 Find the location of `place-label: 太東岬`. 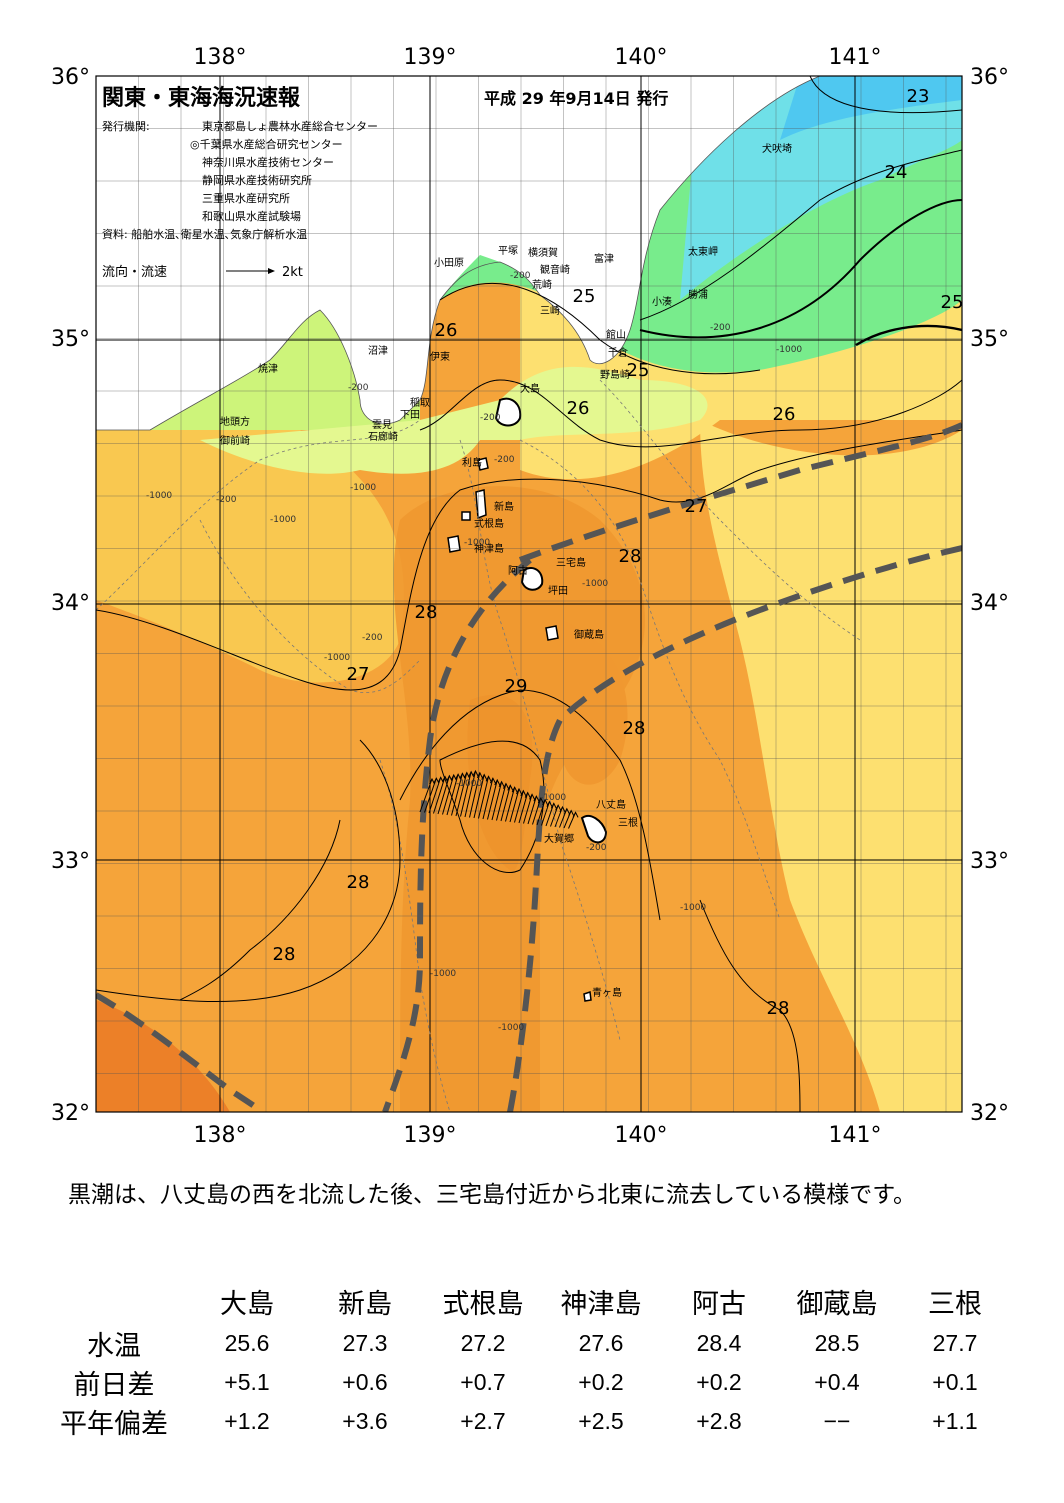

place-label: 太東岬 is located at coordinates (703, 251).